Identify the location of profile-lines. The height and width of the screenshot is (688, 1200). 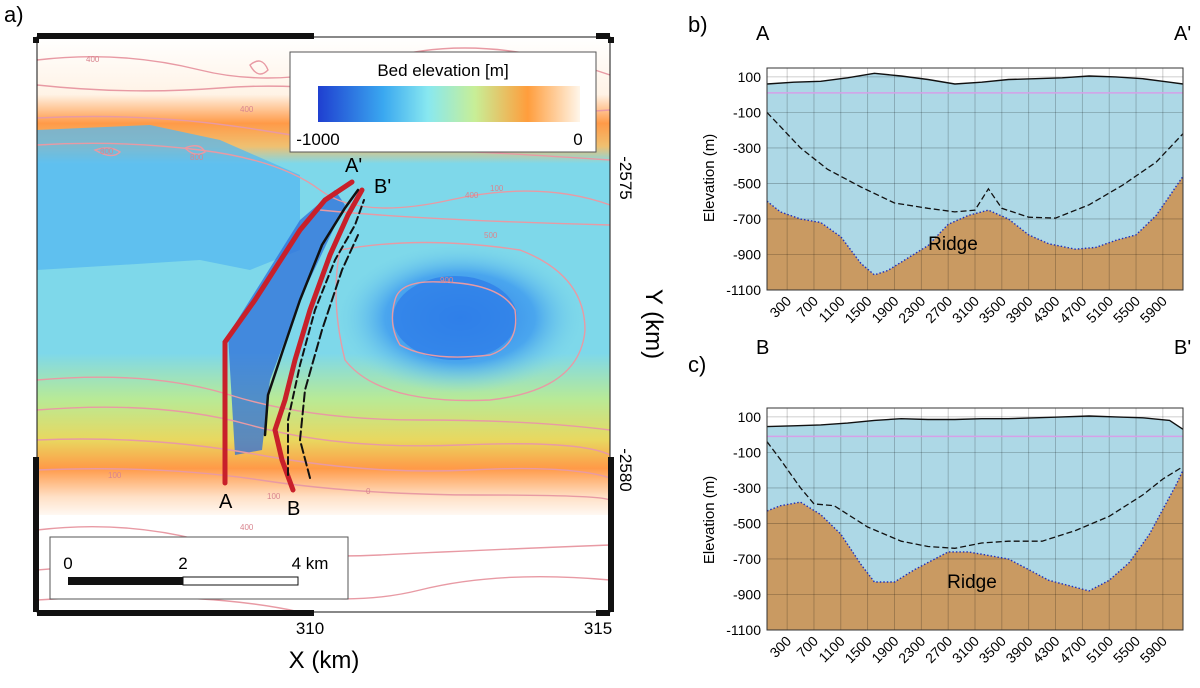
(293, 336).